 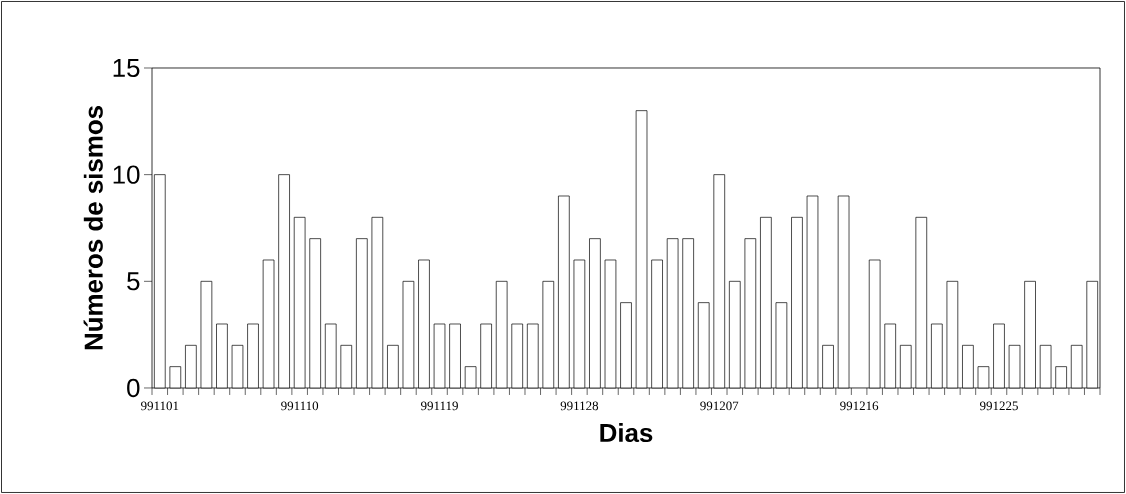 What do you see at coordinates (126, 174) in the screenshot?
I see `y-tick-label: 10` at bounding box center [126, 174].